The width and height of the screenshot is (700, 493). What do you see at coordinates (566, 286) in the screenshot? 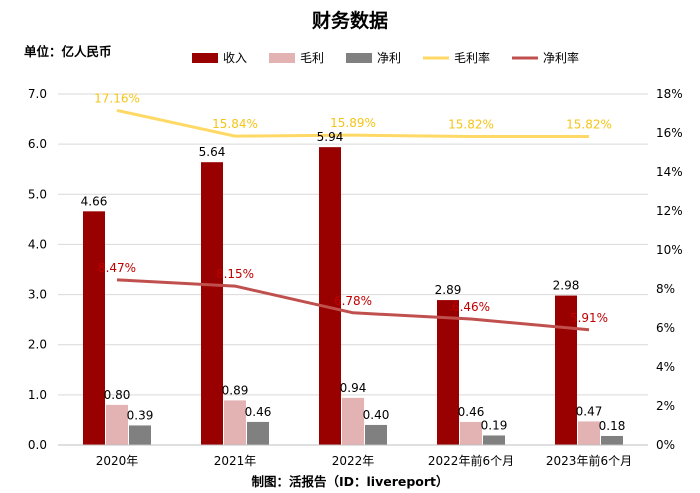
I see `bar-value-label: 2.98` at bounding box center [566, 286].